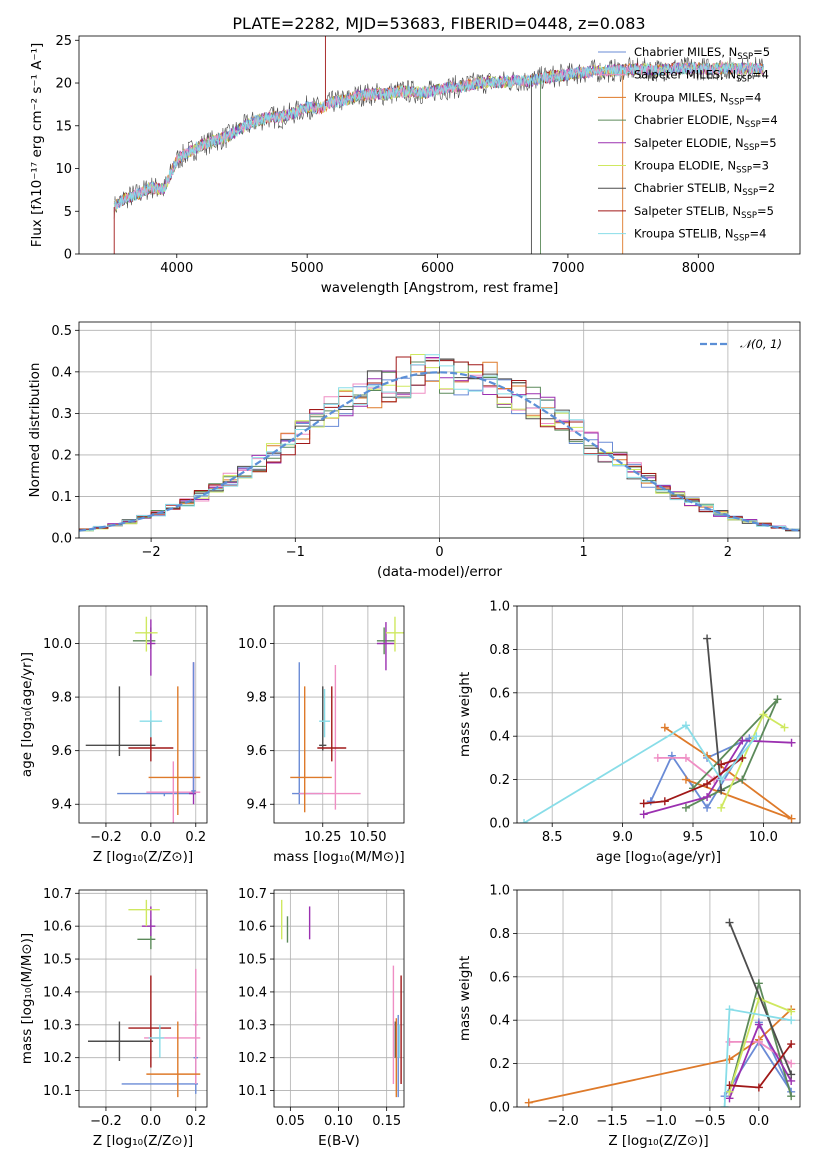 This screenshot has height=1170, width=819. What do you see at coordinates (439, 451) in the screenshot?
I see `normal-curve` at bounding box center [439, 451].